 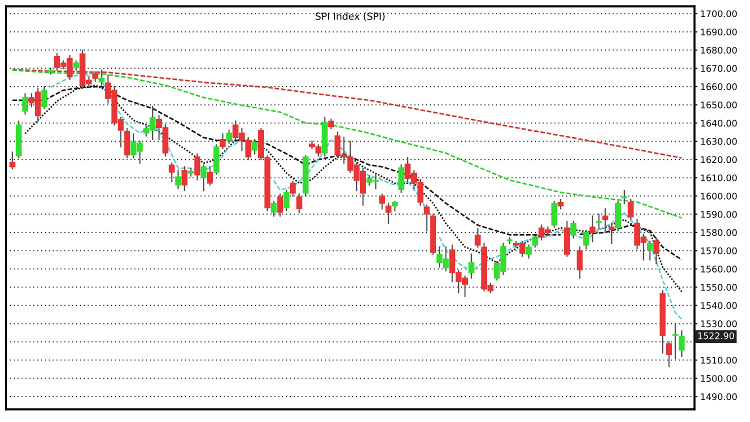 What do you see at coordinates (719, 269) in the screenshot?
I see `y-tick-label: 1560.00` at bounding box center [719, 269].